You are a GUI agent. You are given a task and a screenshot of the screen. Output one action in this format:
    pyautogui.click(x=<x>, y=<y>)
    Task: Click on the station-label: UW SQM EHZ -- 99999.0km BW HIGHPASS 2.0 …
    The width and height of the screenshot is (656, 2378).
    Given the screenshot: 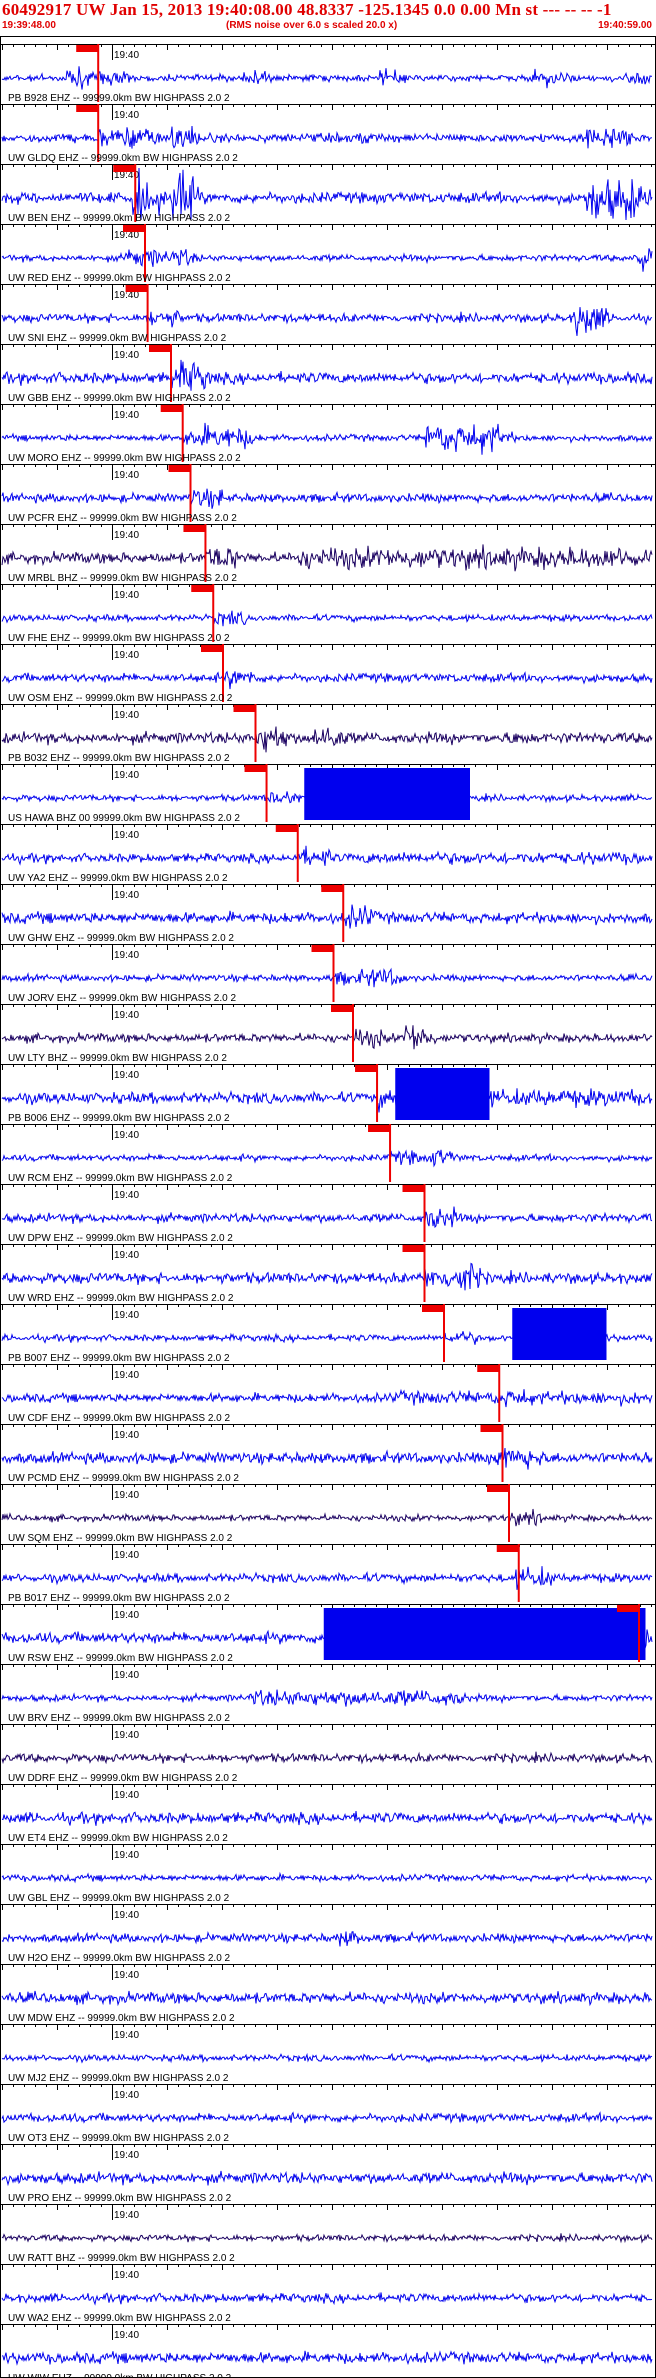 What is the action you would take?
    pyautogui.click(x=120, y=1538)
    